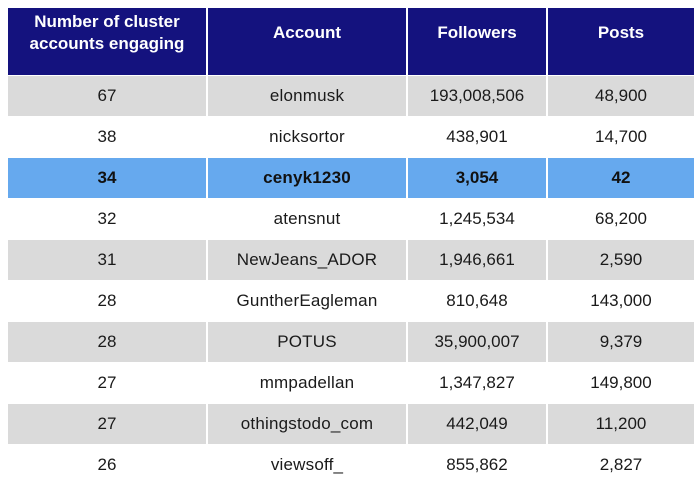 The image size is (694, 490). What do you see at coordinates (621, 465) in the screenshot?
I see `cell-posts: 2,827` at bounding box center [621, 465].